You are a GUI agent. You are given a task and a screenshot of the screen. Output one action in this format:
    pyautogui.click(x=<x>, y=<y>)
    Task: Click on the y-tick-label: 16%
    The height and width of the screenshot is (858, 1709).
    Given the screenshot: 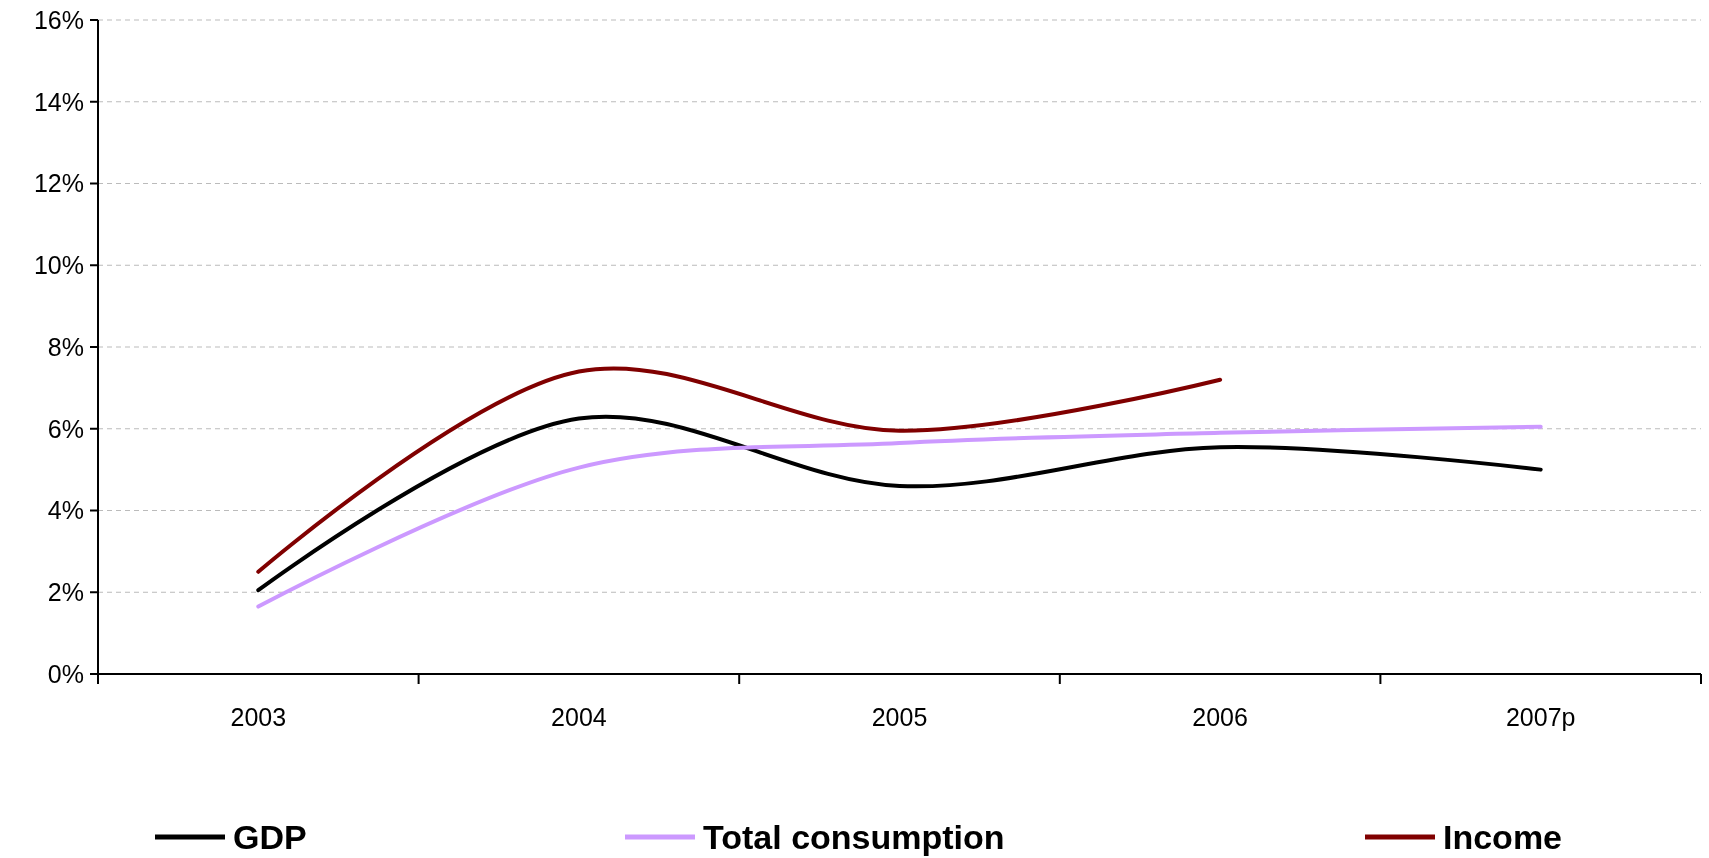 What is the action you would take?
    pyautogui.click(x=58, y=19)
    